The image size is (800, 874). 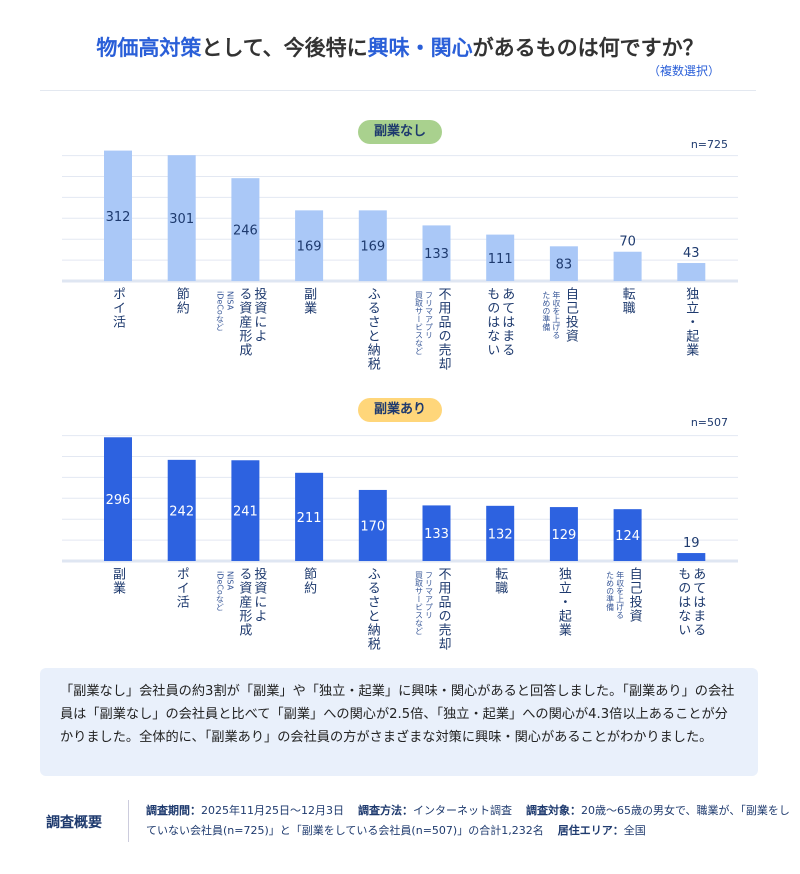 What do you see at coordinates (400, 48) in the screenshot?
I see `page-title: 物価高対策として、今後特に興味・関心があるものは何ですか？` at bounding box center [400, 48].